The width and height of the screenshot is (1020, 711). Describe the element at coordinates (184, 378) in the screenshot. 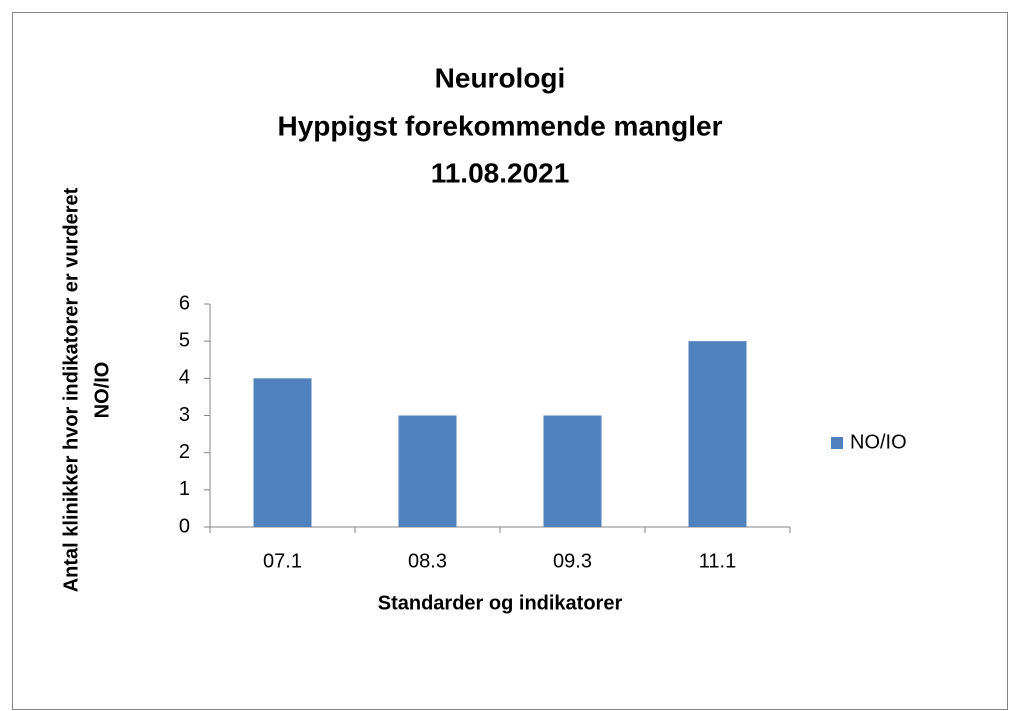

I see `y-tick-label: 4` at that location.